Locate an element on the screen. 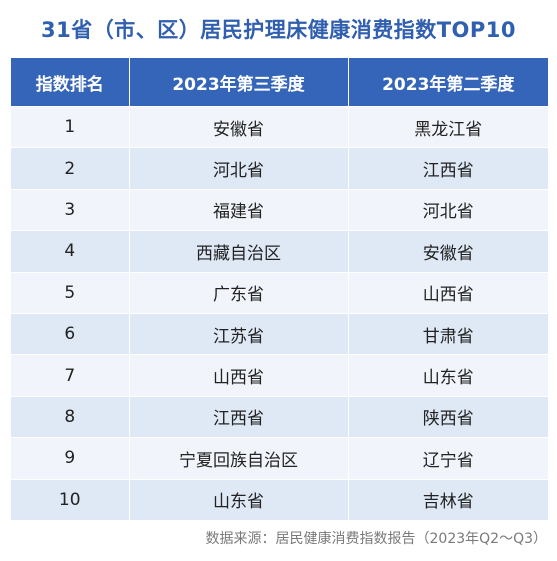 The width and height of the screenshot is (557, 561). table-row: 2 河北省 江西省 is located at coordinates (279, 168).